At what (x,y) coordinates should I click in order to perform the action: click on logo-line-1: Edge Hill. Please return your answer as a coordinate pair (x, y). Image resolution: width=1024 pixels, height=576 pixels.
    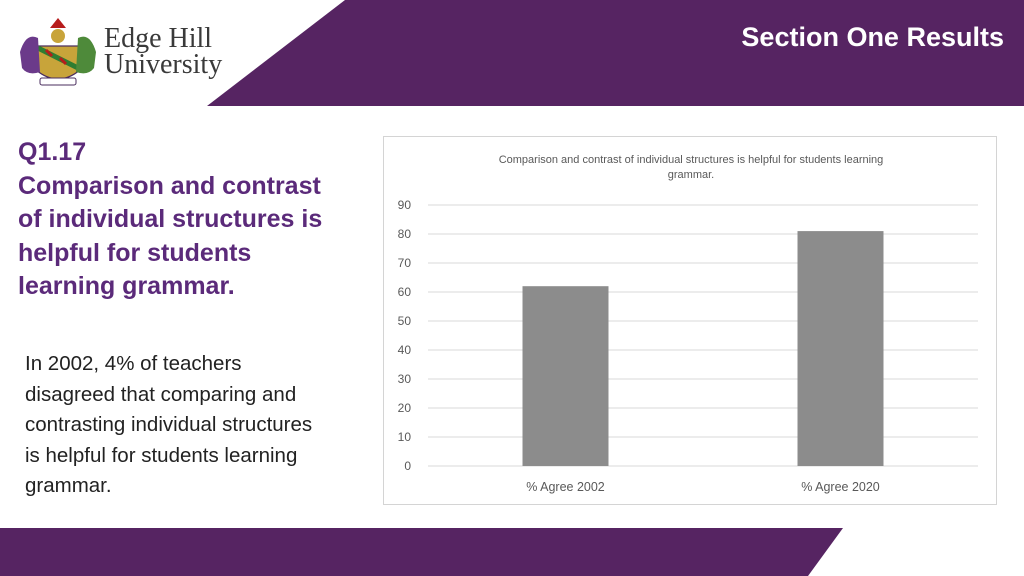
    Looking at the image, I should click on (158, 38).